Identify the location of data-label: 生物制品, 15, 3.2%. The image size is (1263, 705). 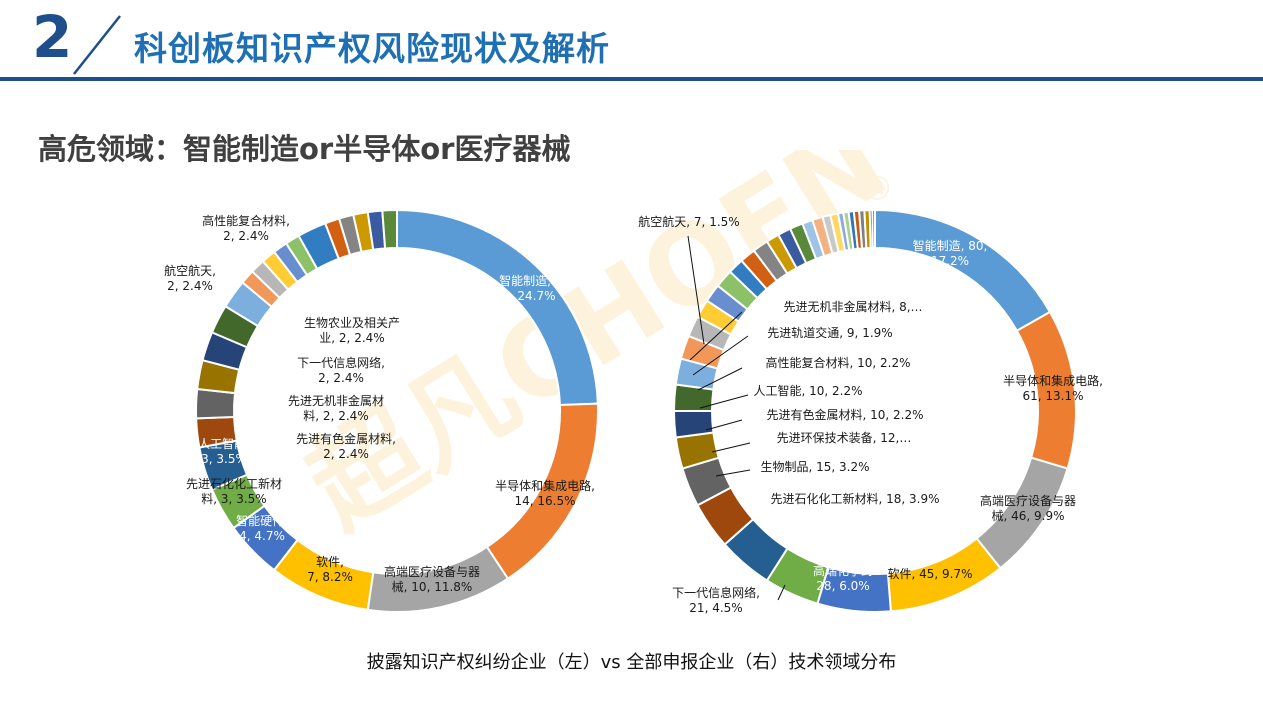
(814, 467).